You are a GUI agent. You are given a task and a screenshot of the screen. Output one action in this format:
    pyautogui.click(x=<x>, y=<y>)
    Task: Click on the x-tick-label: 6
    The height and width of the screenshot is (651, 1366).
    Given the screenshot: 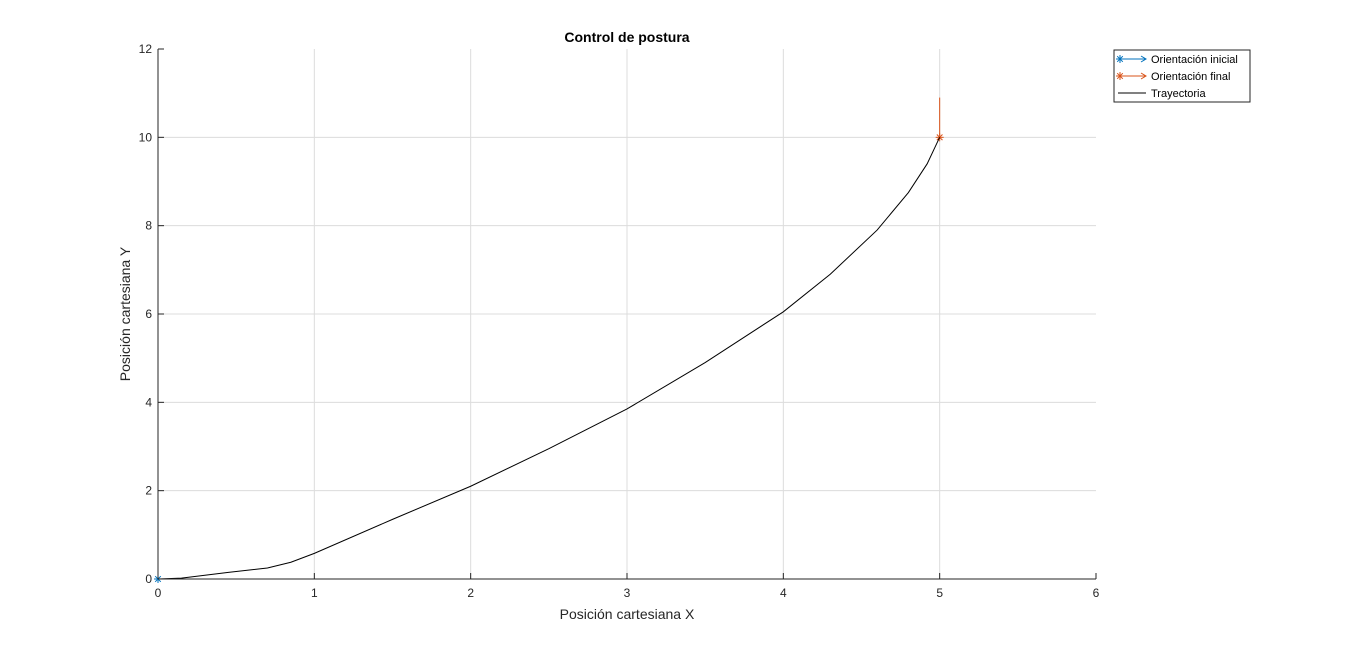 What is the action you would take?
    pyautogui.click(x=1096, y=593)
    